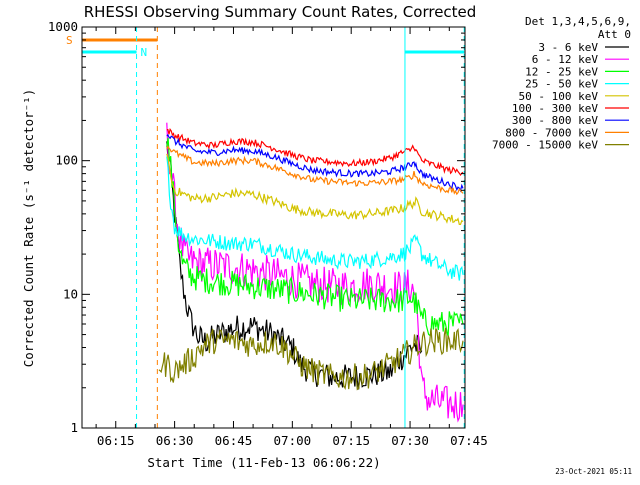 The width and height of the screenshot is (640, 485). What do you see at coordinates (469, 440) in the screenshot?
I see `x-tick-label: 07:45` at bounding box center [469, 440].